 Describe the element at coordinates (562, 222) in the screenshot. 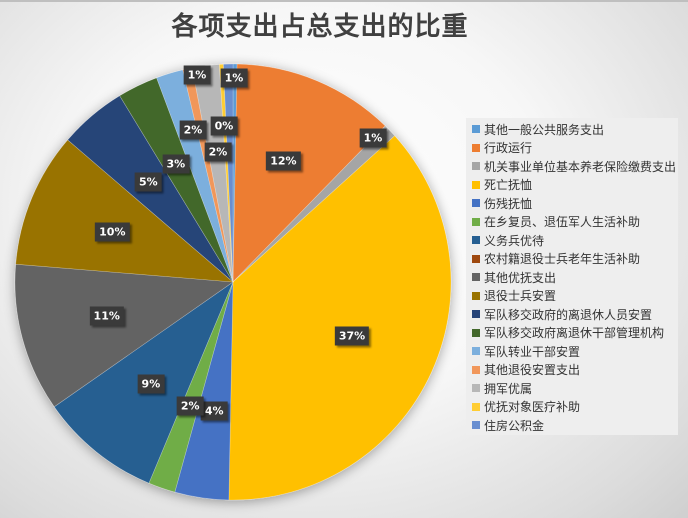

I see `legend-label: 在乡复员、退伍军人生活补助` at that location.